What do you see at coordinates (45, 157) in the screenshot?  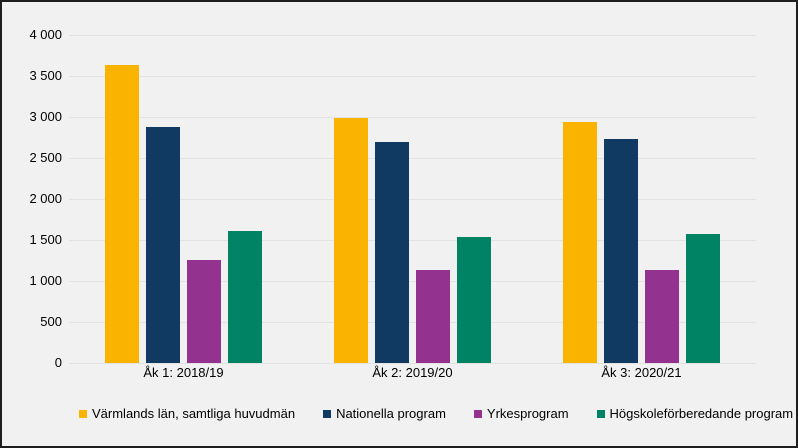 I see `y-axis-tick-label: 2 500` at bounding box center [45, 157].